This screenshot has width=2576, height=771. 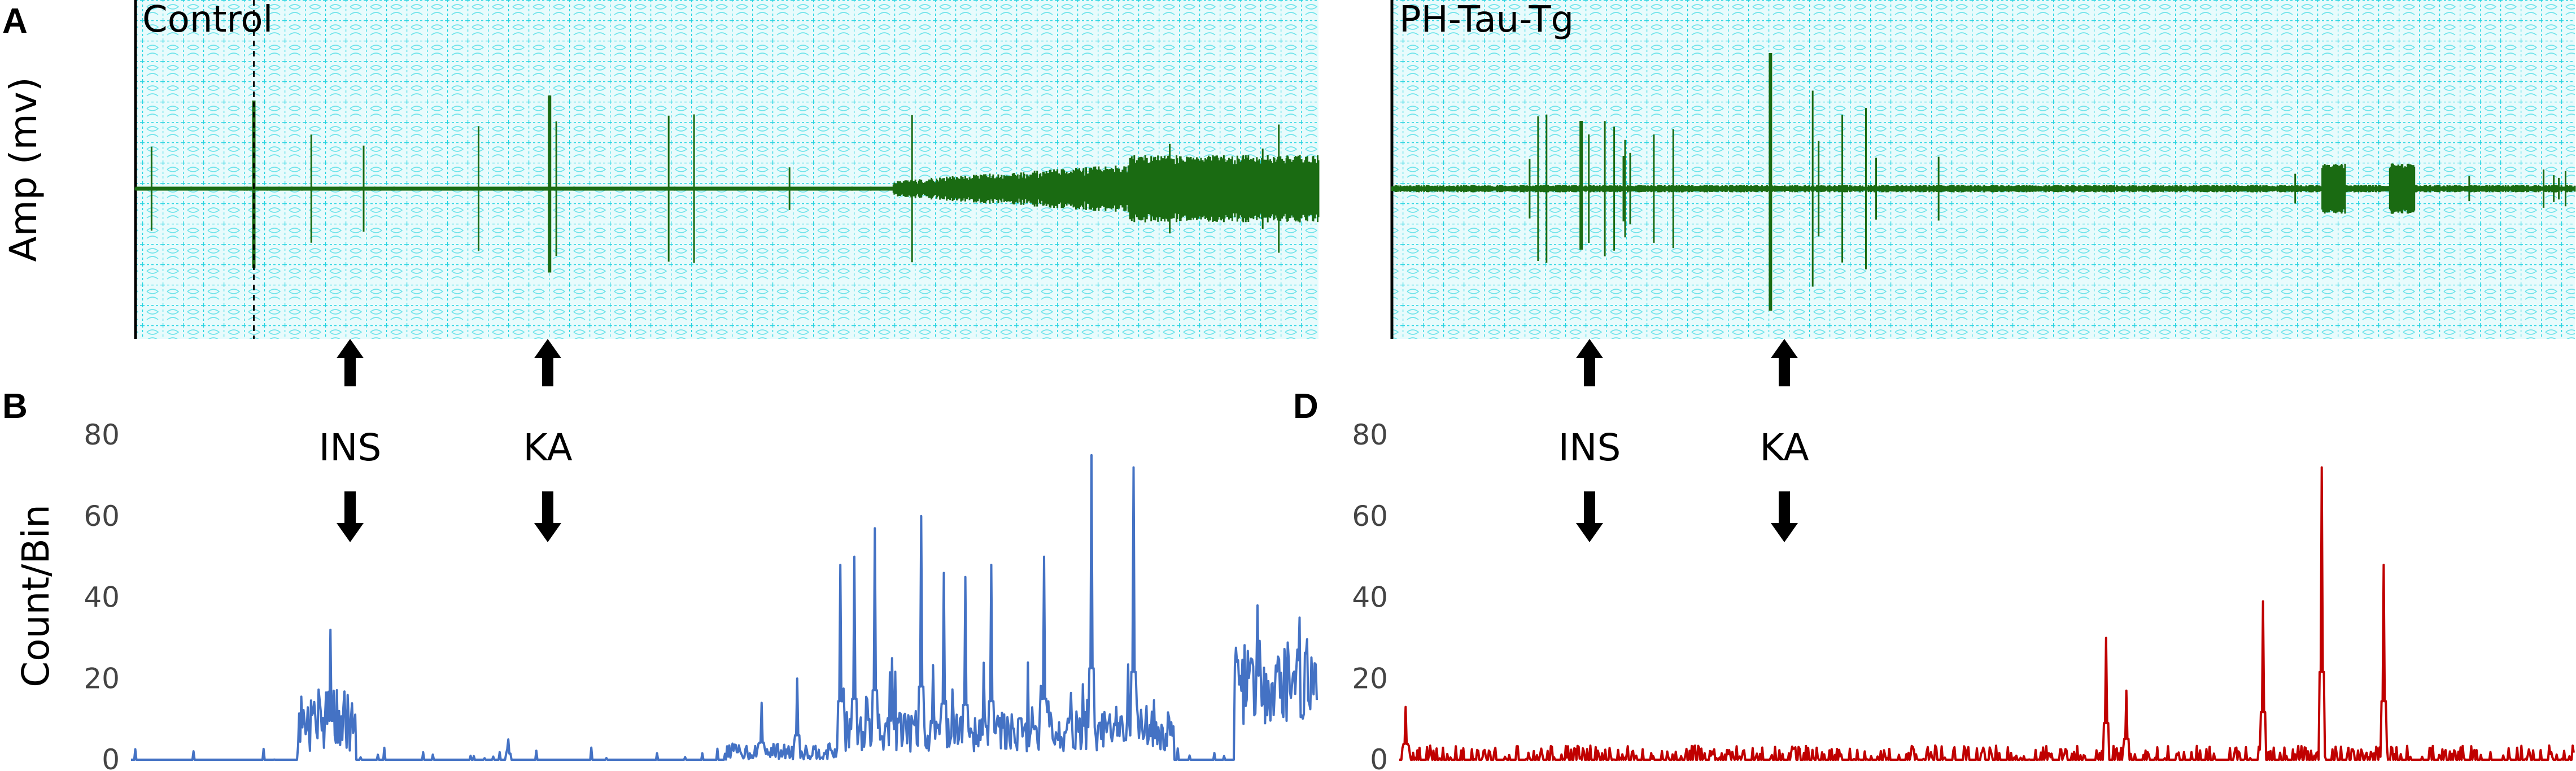 I want to click on y-ticks-control: 0 20 40 60 80, so click(x=102, y=595).